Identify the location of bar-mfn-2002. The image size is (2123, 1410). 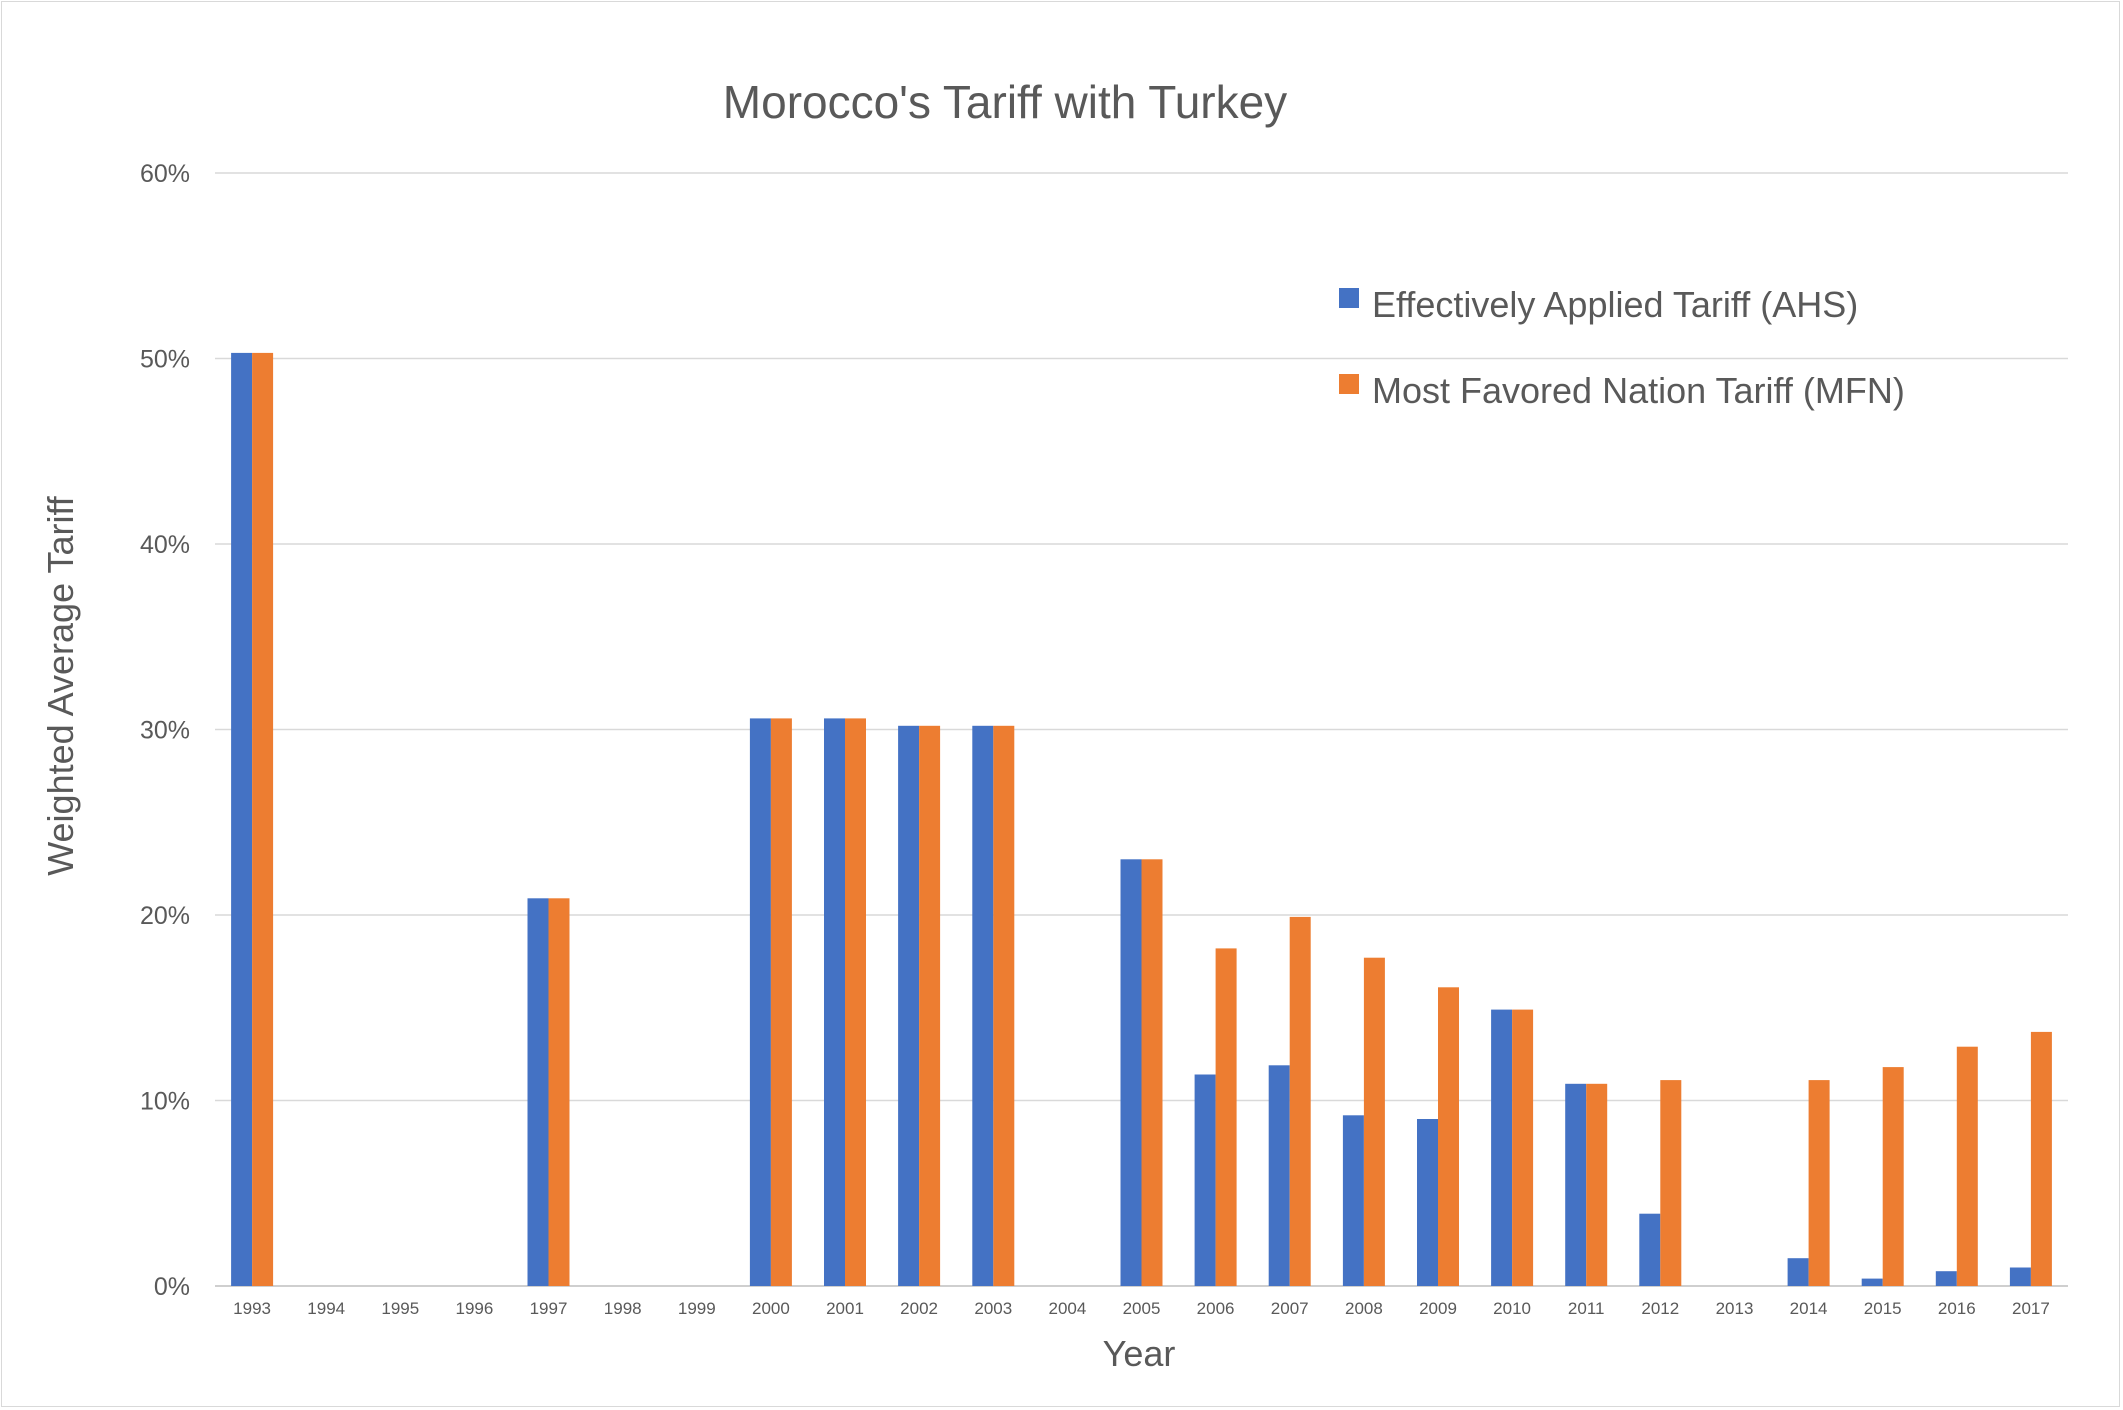
(930, 1005).